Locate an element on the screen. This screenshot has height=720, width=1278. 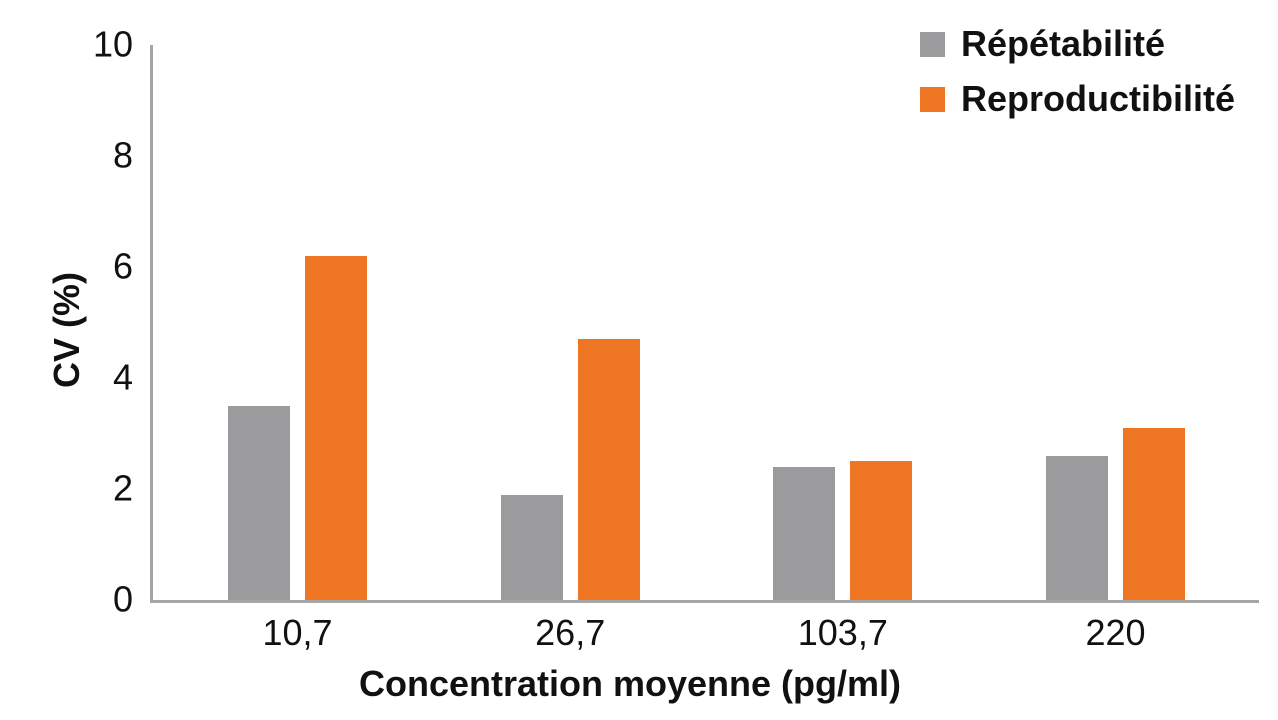
x-axis-line is located at coordinates (704, 601).